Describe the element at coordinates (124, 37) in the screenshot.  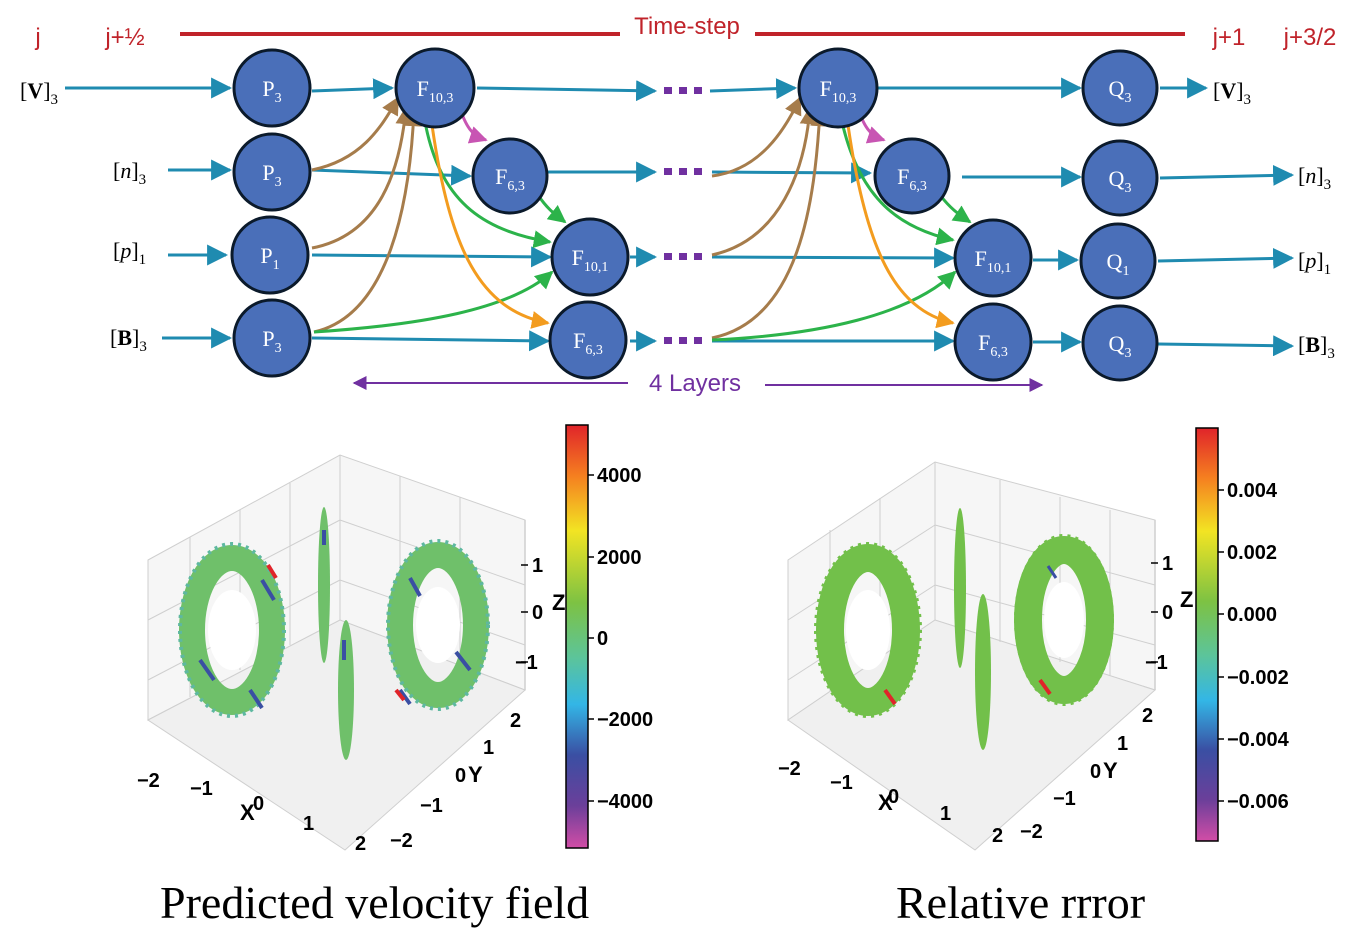
I see `step-label-j-half: j+½` at that location.